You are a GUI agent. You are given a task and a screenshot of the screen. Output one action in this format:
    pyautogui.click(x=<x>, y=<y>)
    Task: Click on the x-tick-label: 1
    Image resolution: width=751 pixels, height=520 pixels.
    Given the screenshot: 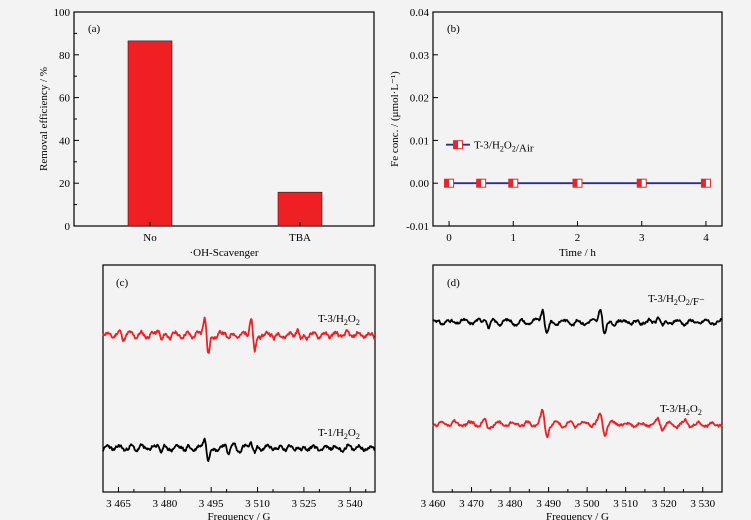 What is the action you would take?
    pyautogui.click(x=514, y=238)
    